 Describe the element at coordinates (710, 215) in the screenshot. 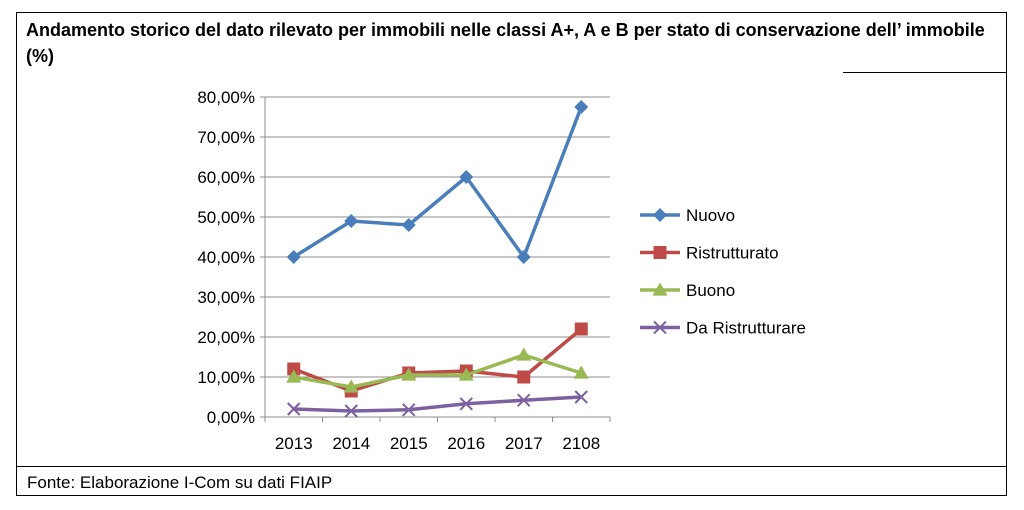

I see `legend-label: Nuovo` at that location.